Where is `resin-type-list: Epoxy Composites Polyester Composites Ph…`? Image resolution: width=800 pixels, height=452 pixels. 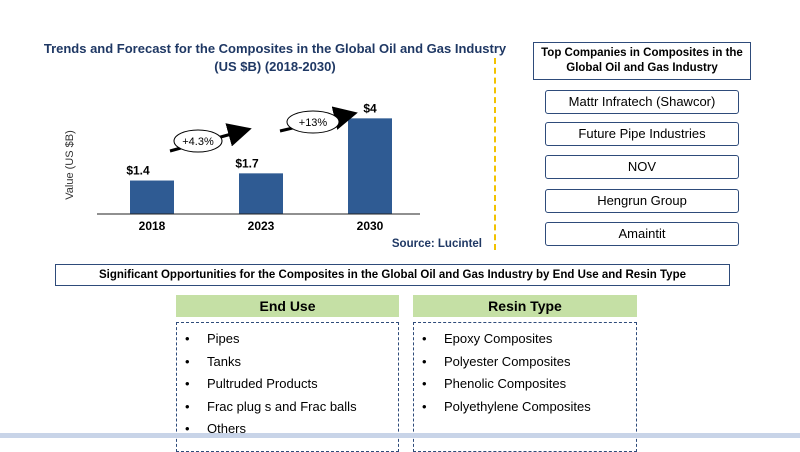
resin-type-list: Epoxy Composites Polyester Composites Ph… is located at coordinates (525, 370).